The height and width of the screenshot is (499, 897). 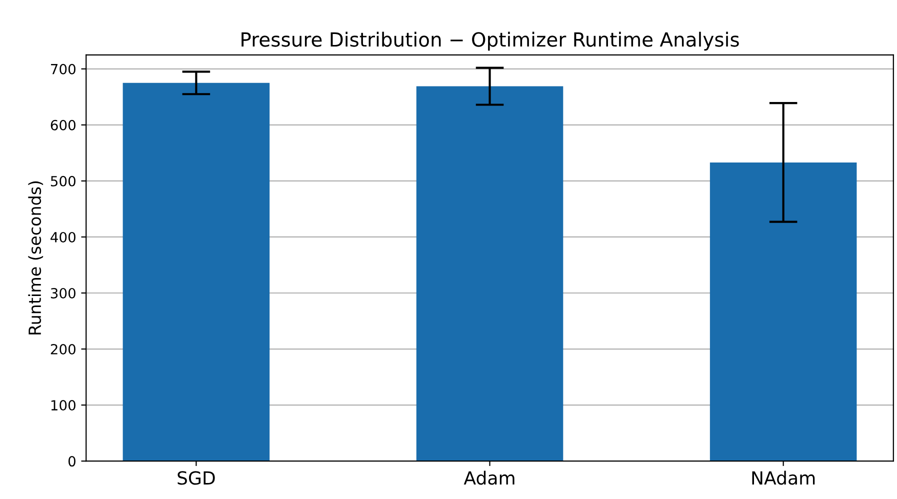 I want to click on y-tick-label: 500, so click(x=63, y=181).